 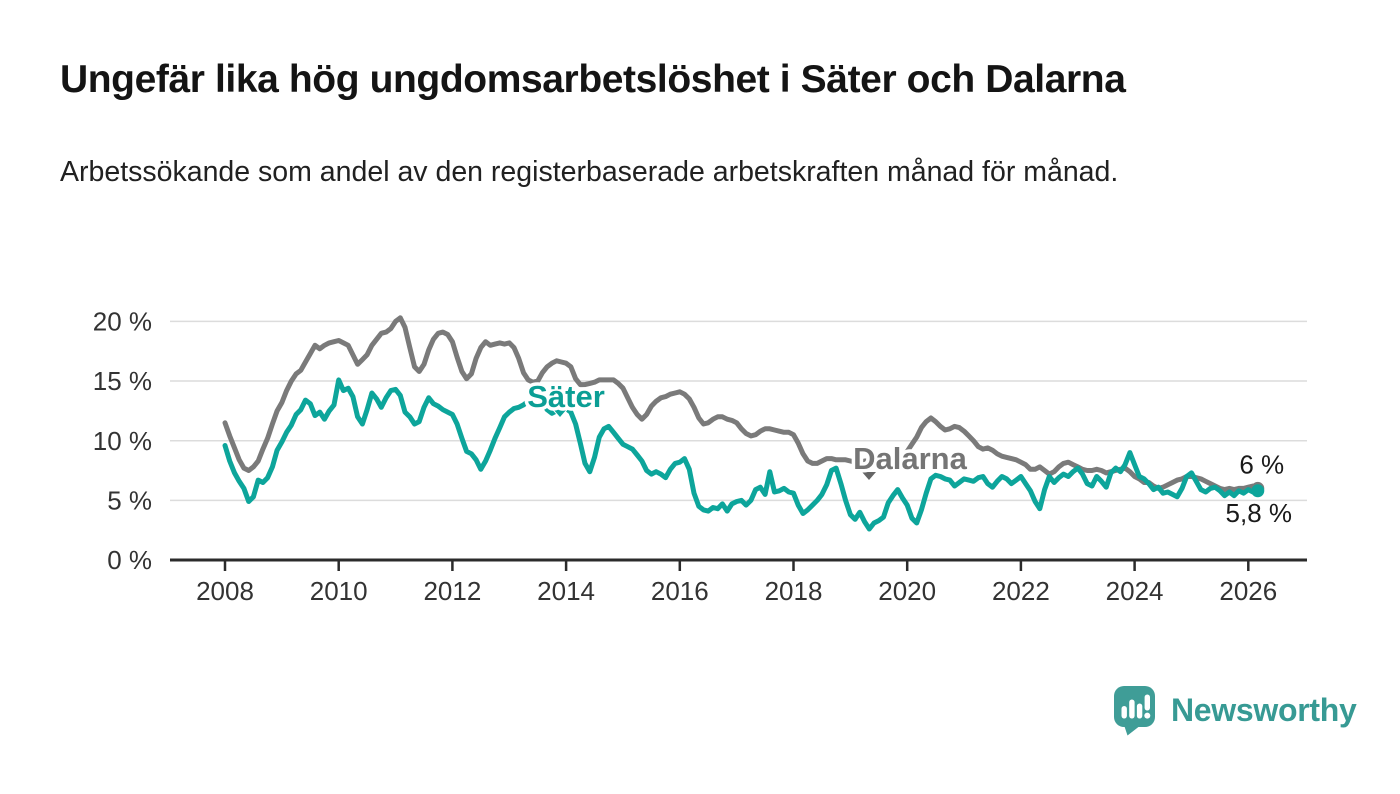 I want to click on series-end-dot-säter, so click(x=1258, y=491).